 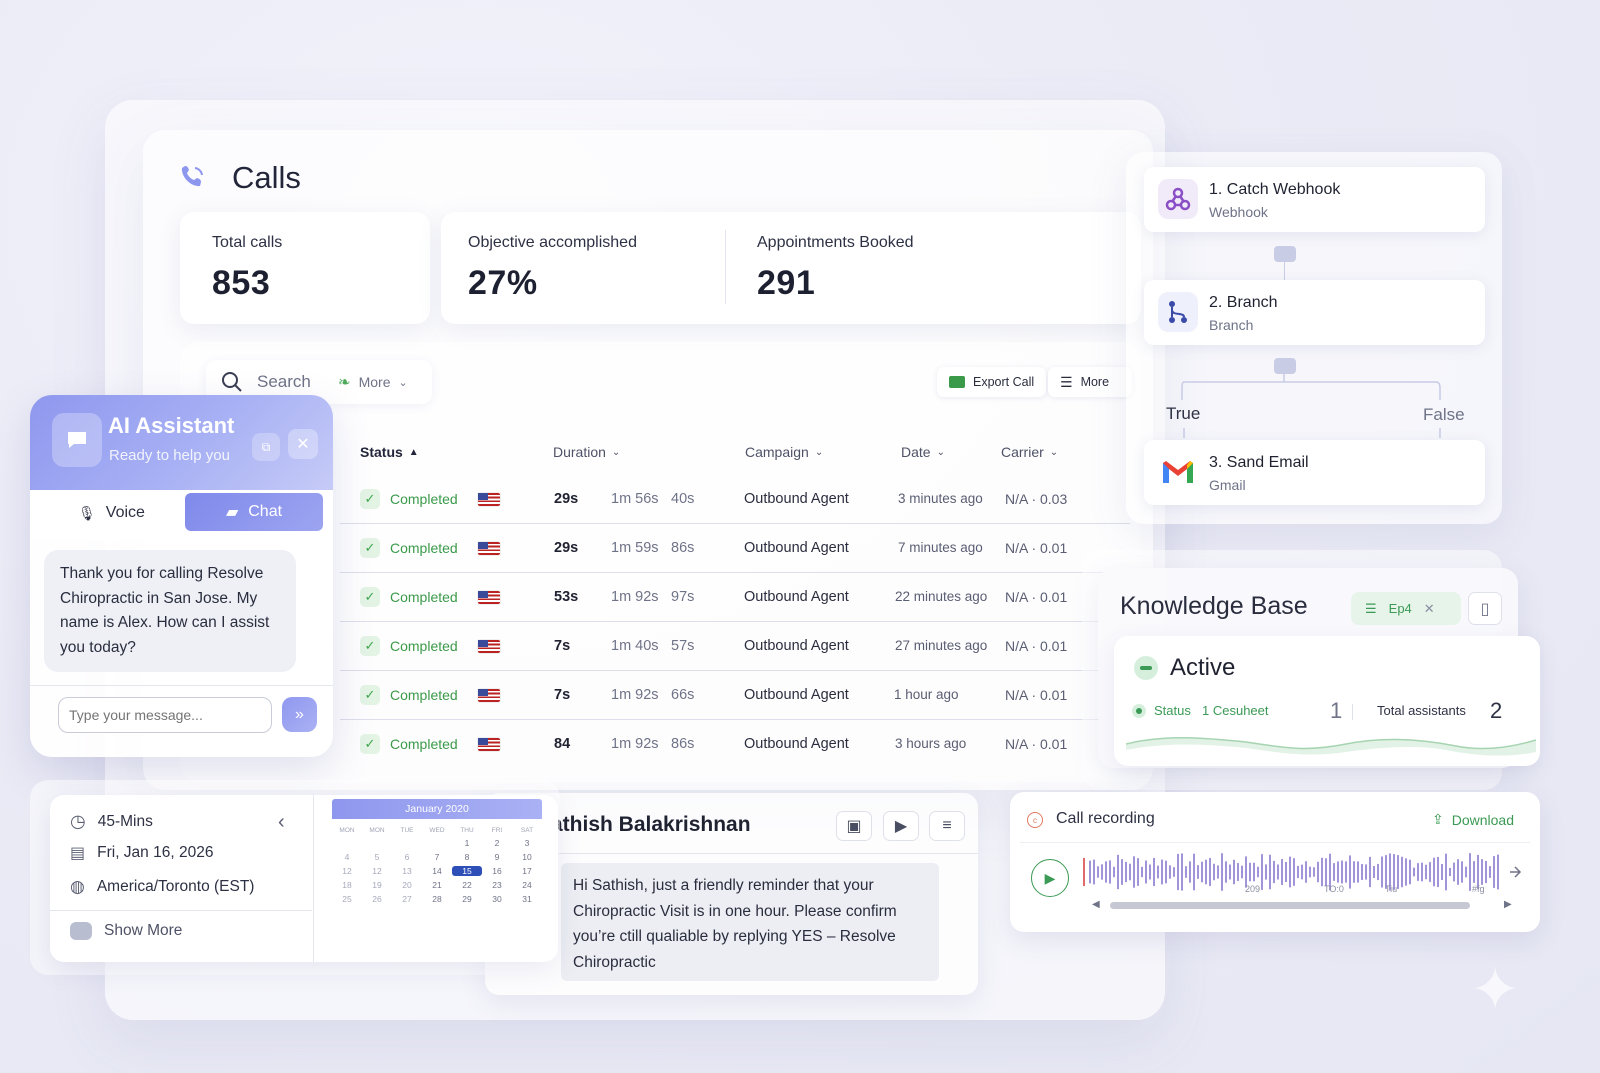 I want to click on tab-voice: 🎙 Voice, so click(x=111, y=513).